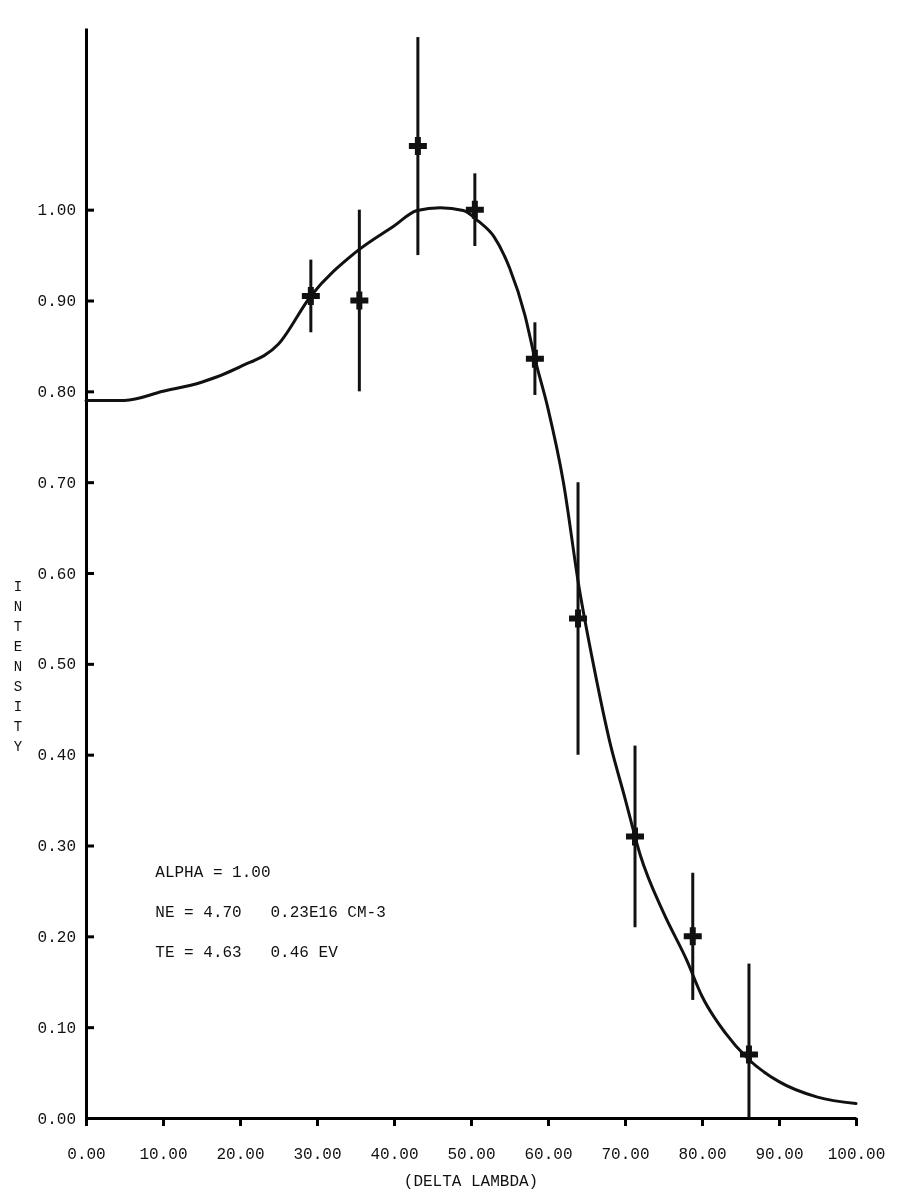  I want to click on annotation: ALPHA = 1.00, so click(213, 873).